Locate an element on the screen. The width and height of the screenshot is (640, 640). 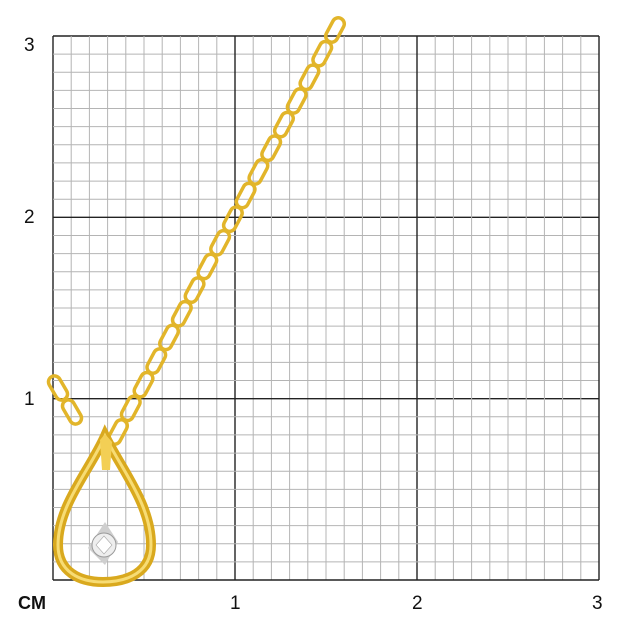
y-tick-2: 2 is located at coordinates (29, 217).